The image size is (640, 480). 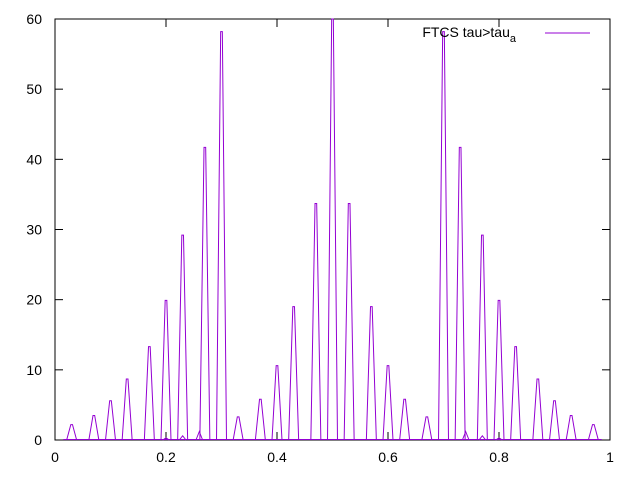 I want to click on x-tick-label: 1, so click(x=610, y=457).